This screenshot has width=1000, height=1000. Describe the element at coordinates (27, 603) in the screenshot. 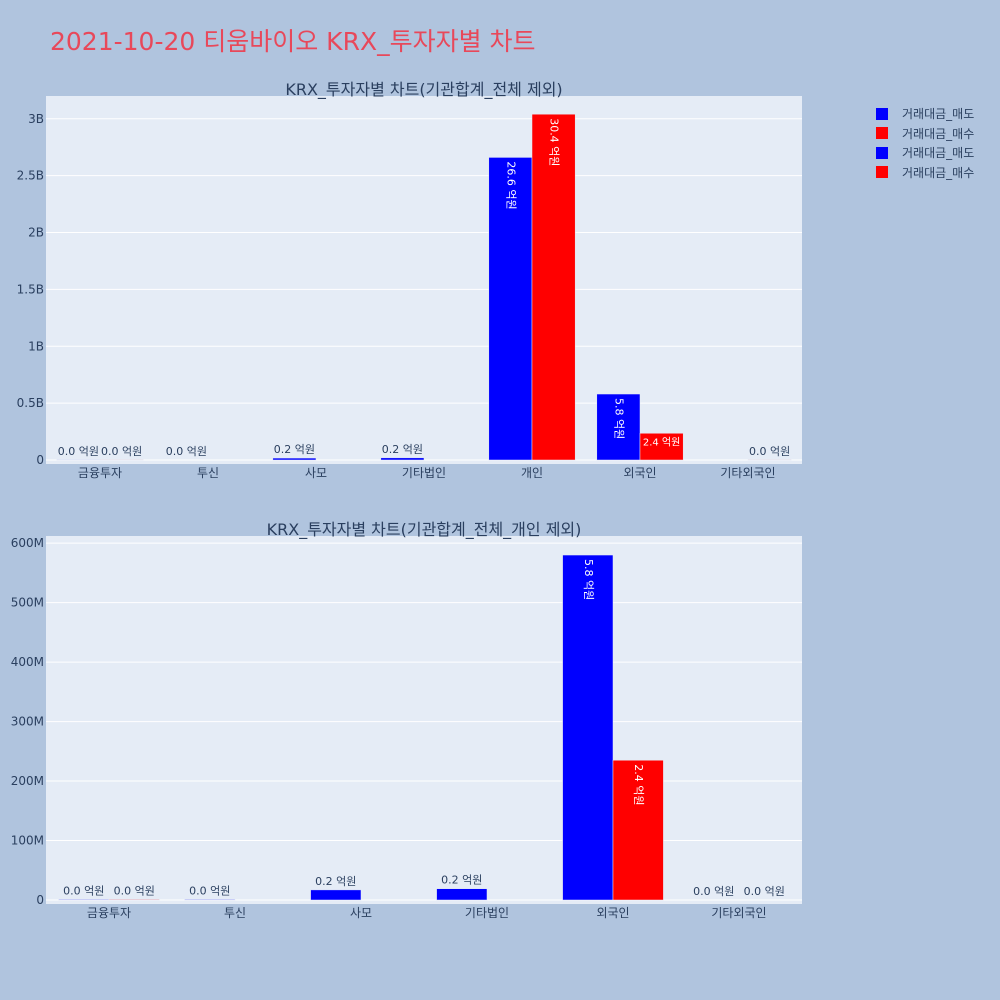

I see `y-tick-label: 500M` at that location.